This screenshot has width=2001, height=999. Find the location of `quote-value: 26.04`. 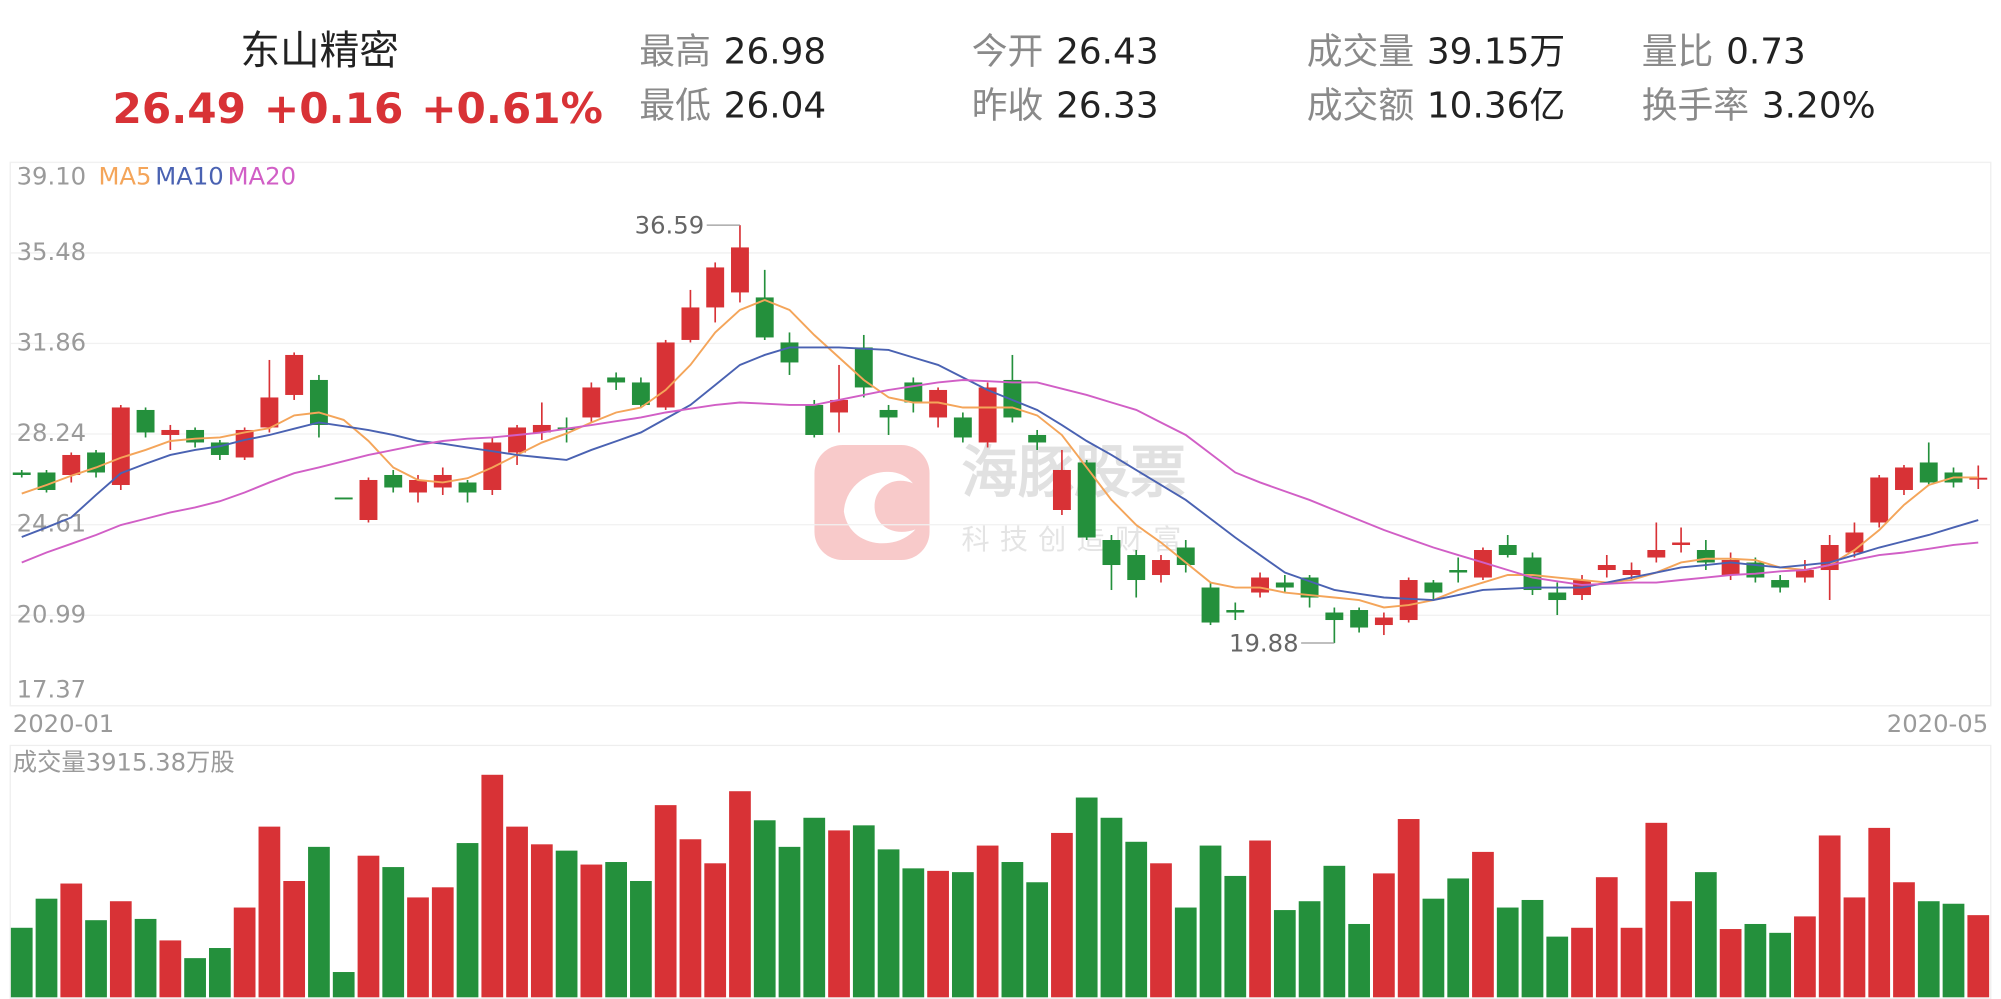

quote-value: 26.04 is located at coordinates (775, 105).